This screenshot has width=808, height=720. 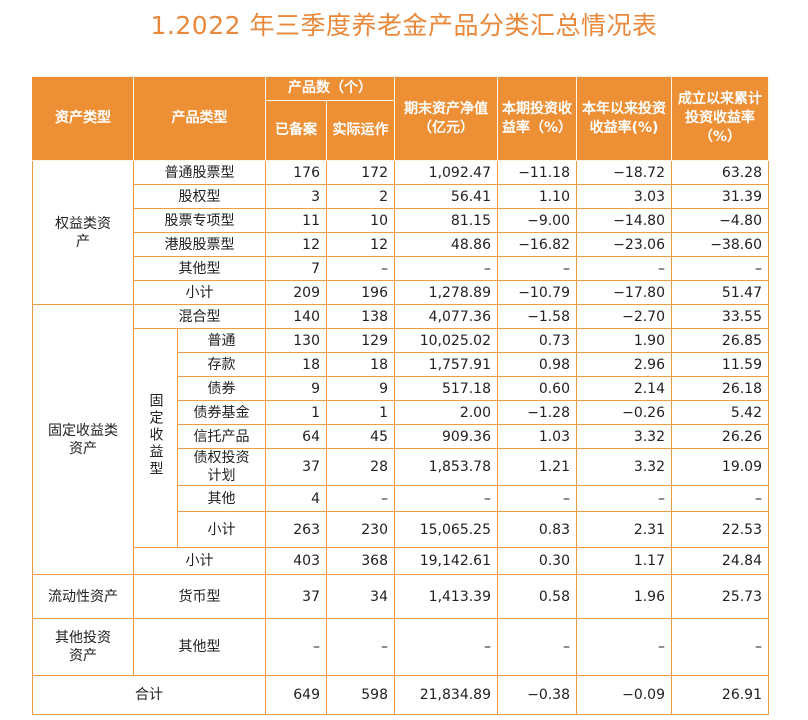 What do you see at coordinates (296, 364) in the screenshot?
I see `cell-filed: 18` at bounding box center [296, 364].